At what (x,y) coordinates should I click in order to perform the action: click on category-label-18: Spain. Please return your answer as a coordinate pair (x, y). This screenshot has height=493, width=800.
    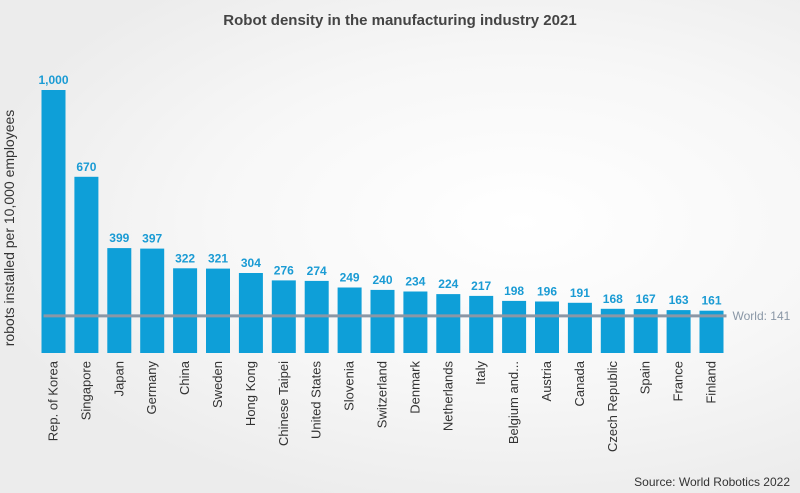
    Looking at the image, I should click on (645, 377).